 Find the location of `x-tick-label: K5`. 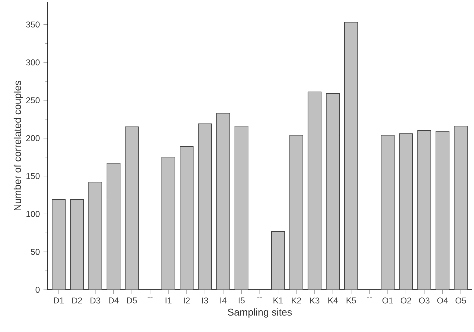

x-tick-label: K5 is located at coordinates (351, 301).